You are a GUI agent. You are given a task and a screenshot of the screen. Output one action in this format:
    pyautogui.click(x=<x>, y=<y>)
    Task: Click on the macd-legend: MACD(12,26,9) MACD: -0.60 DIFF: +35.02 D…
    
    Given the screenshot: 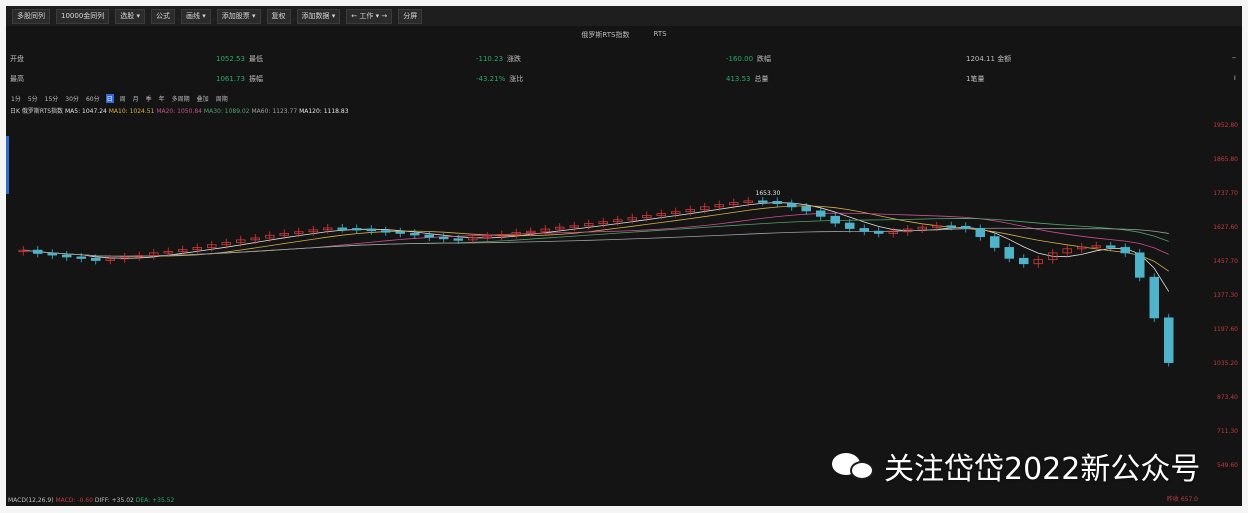 What is the action you would take?
    pyautogui.click(x=91, y=500)
    